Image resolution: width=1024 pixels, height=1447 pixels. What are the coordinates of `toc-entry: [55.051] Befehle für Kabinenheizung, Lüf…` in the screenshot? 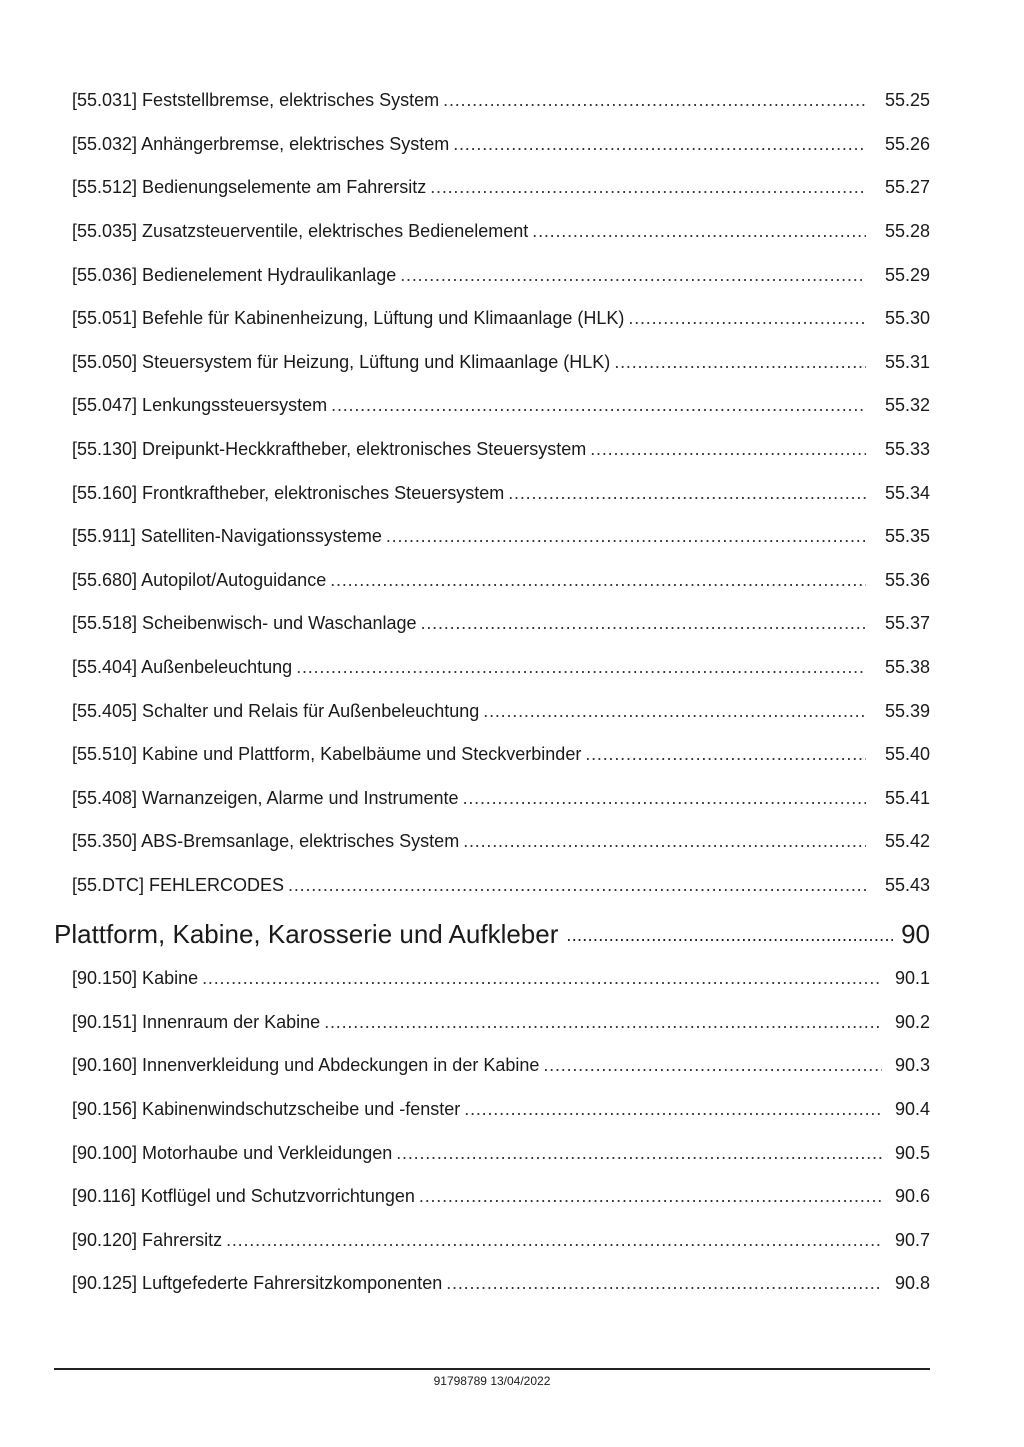 It's located at (501, 319).